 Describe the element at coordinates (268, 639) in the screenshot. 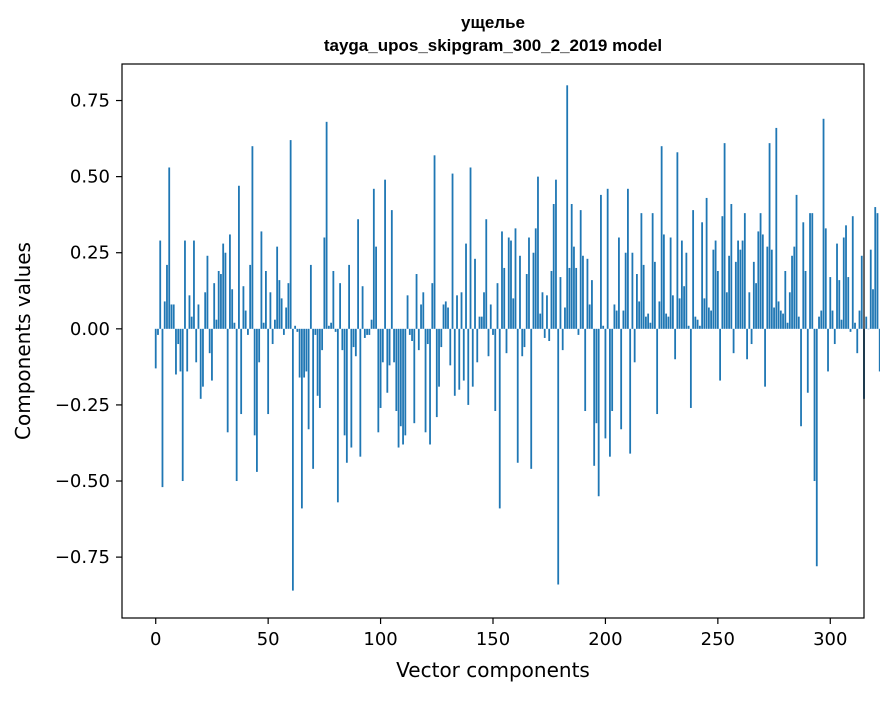

I see `x-tick-label-50: 50` at that location.